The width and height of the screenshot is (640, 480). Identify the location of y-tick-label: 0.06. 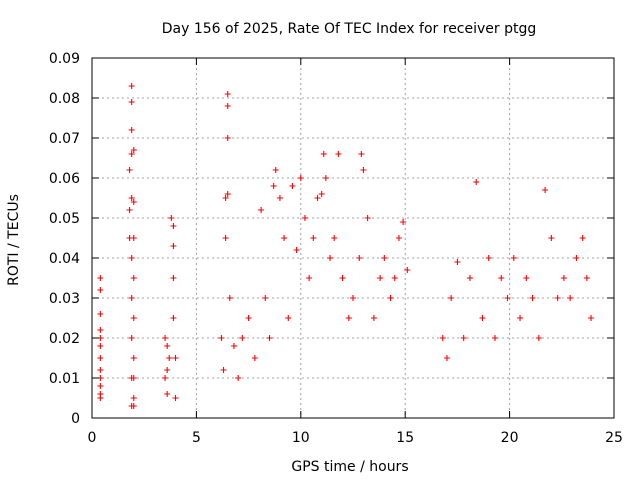
(64, 179).